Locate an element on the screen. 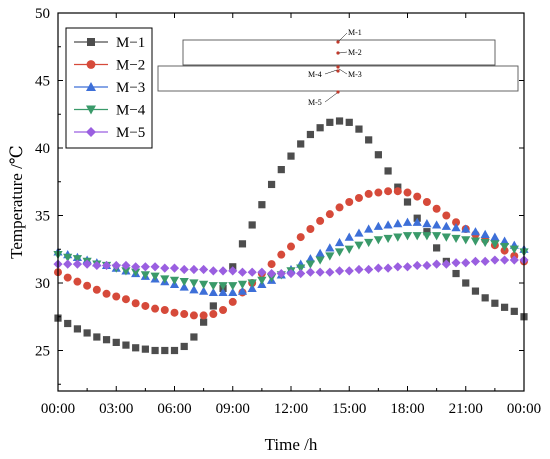 This screenshot has width=550, height=459. legend-label: M−2 is located at coordinates (130, 66).